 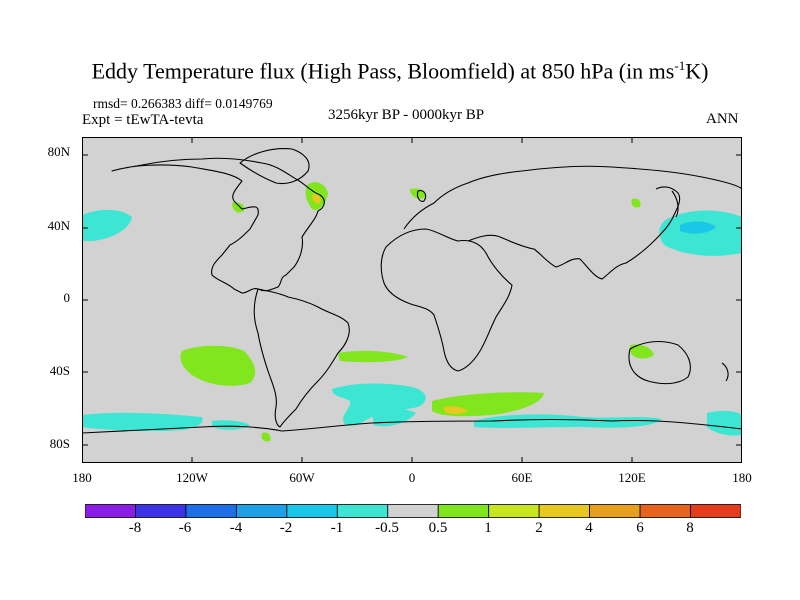 What do you see at coordinates (183, 103) in the screenshot?
I see `stats-label: rmsd= 0.266383 diff= 0.0149769` at bounding box center [183, 103].